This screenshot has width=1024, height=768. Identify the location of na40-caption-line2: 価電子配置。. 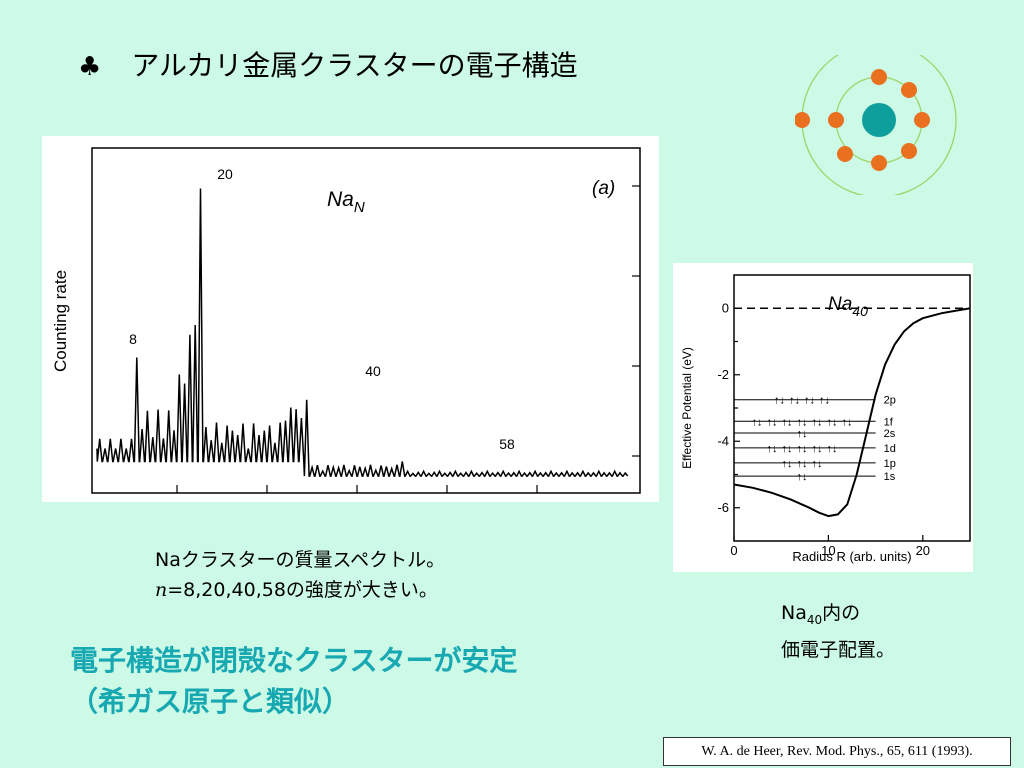
(838, 649).